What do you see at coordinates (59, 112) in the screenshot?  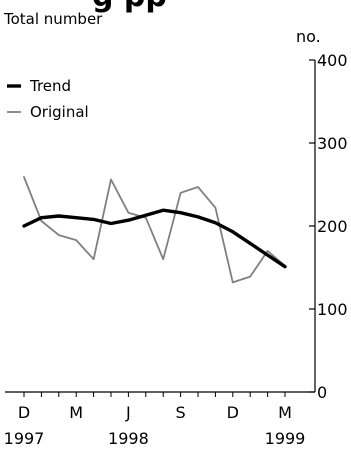 I see `legend-label-original: Original` at bounding box center [59, 112].